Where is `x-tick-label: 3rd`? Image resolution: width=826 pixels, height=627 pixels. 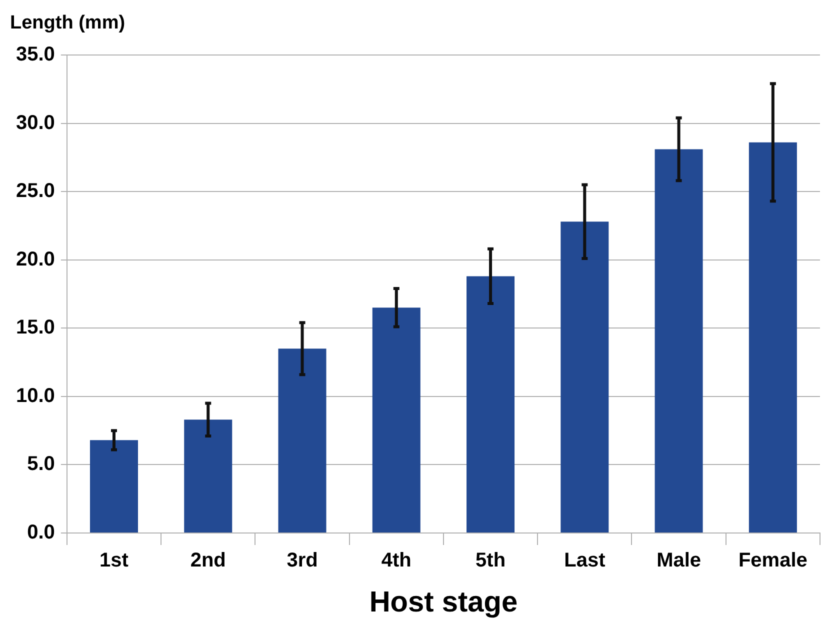
x-tick-label: 3rd is located at coordinates (302, 561).